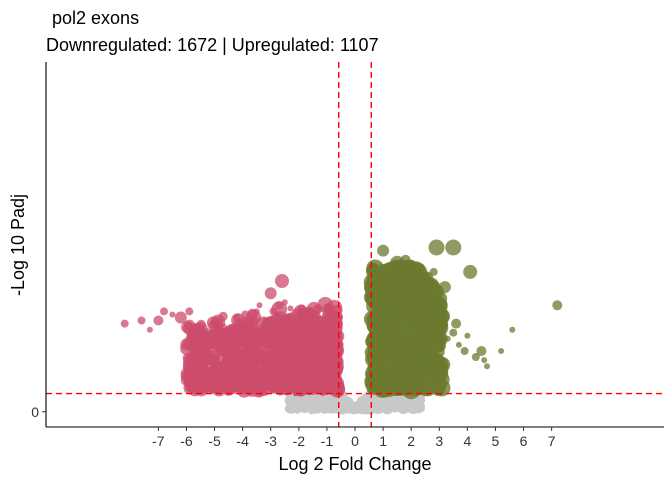 The width and height of the screenshot is (672, 480). I want to click on y-tick-group: 0, so click(38, 412).